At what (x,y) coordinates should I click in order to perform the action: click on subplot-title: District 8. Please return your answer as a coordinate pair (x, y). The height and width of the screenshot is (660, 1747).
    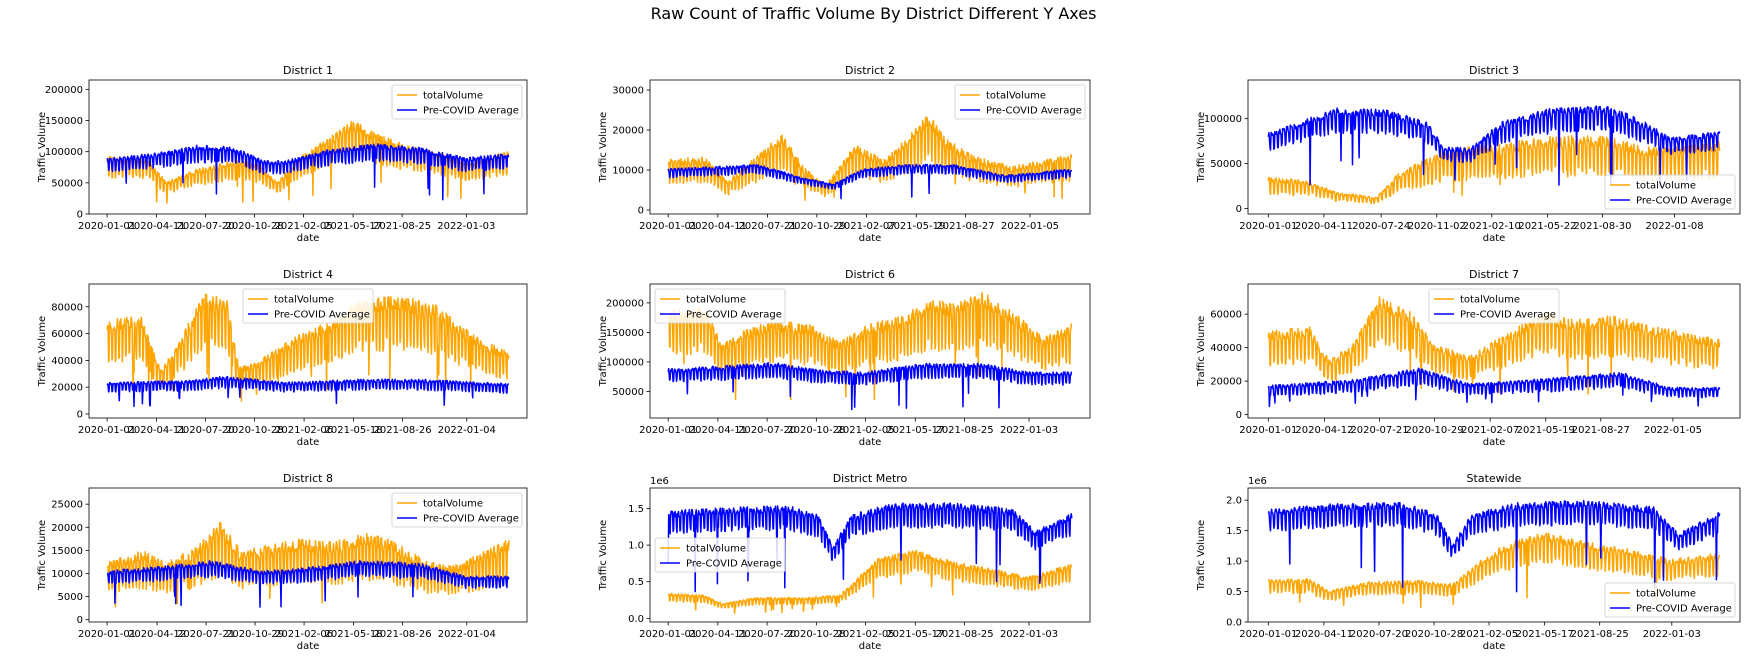
    Looking at the image, I should click on (308, 478).